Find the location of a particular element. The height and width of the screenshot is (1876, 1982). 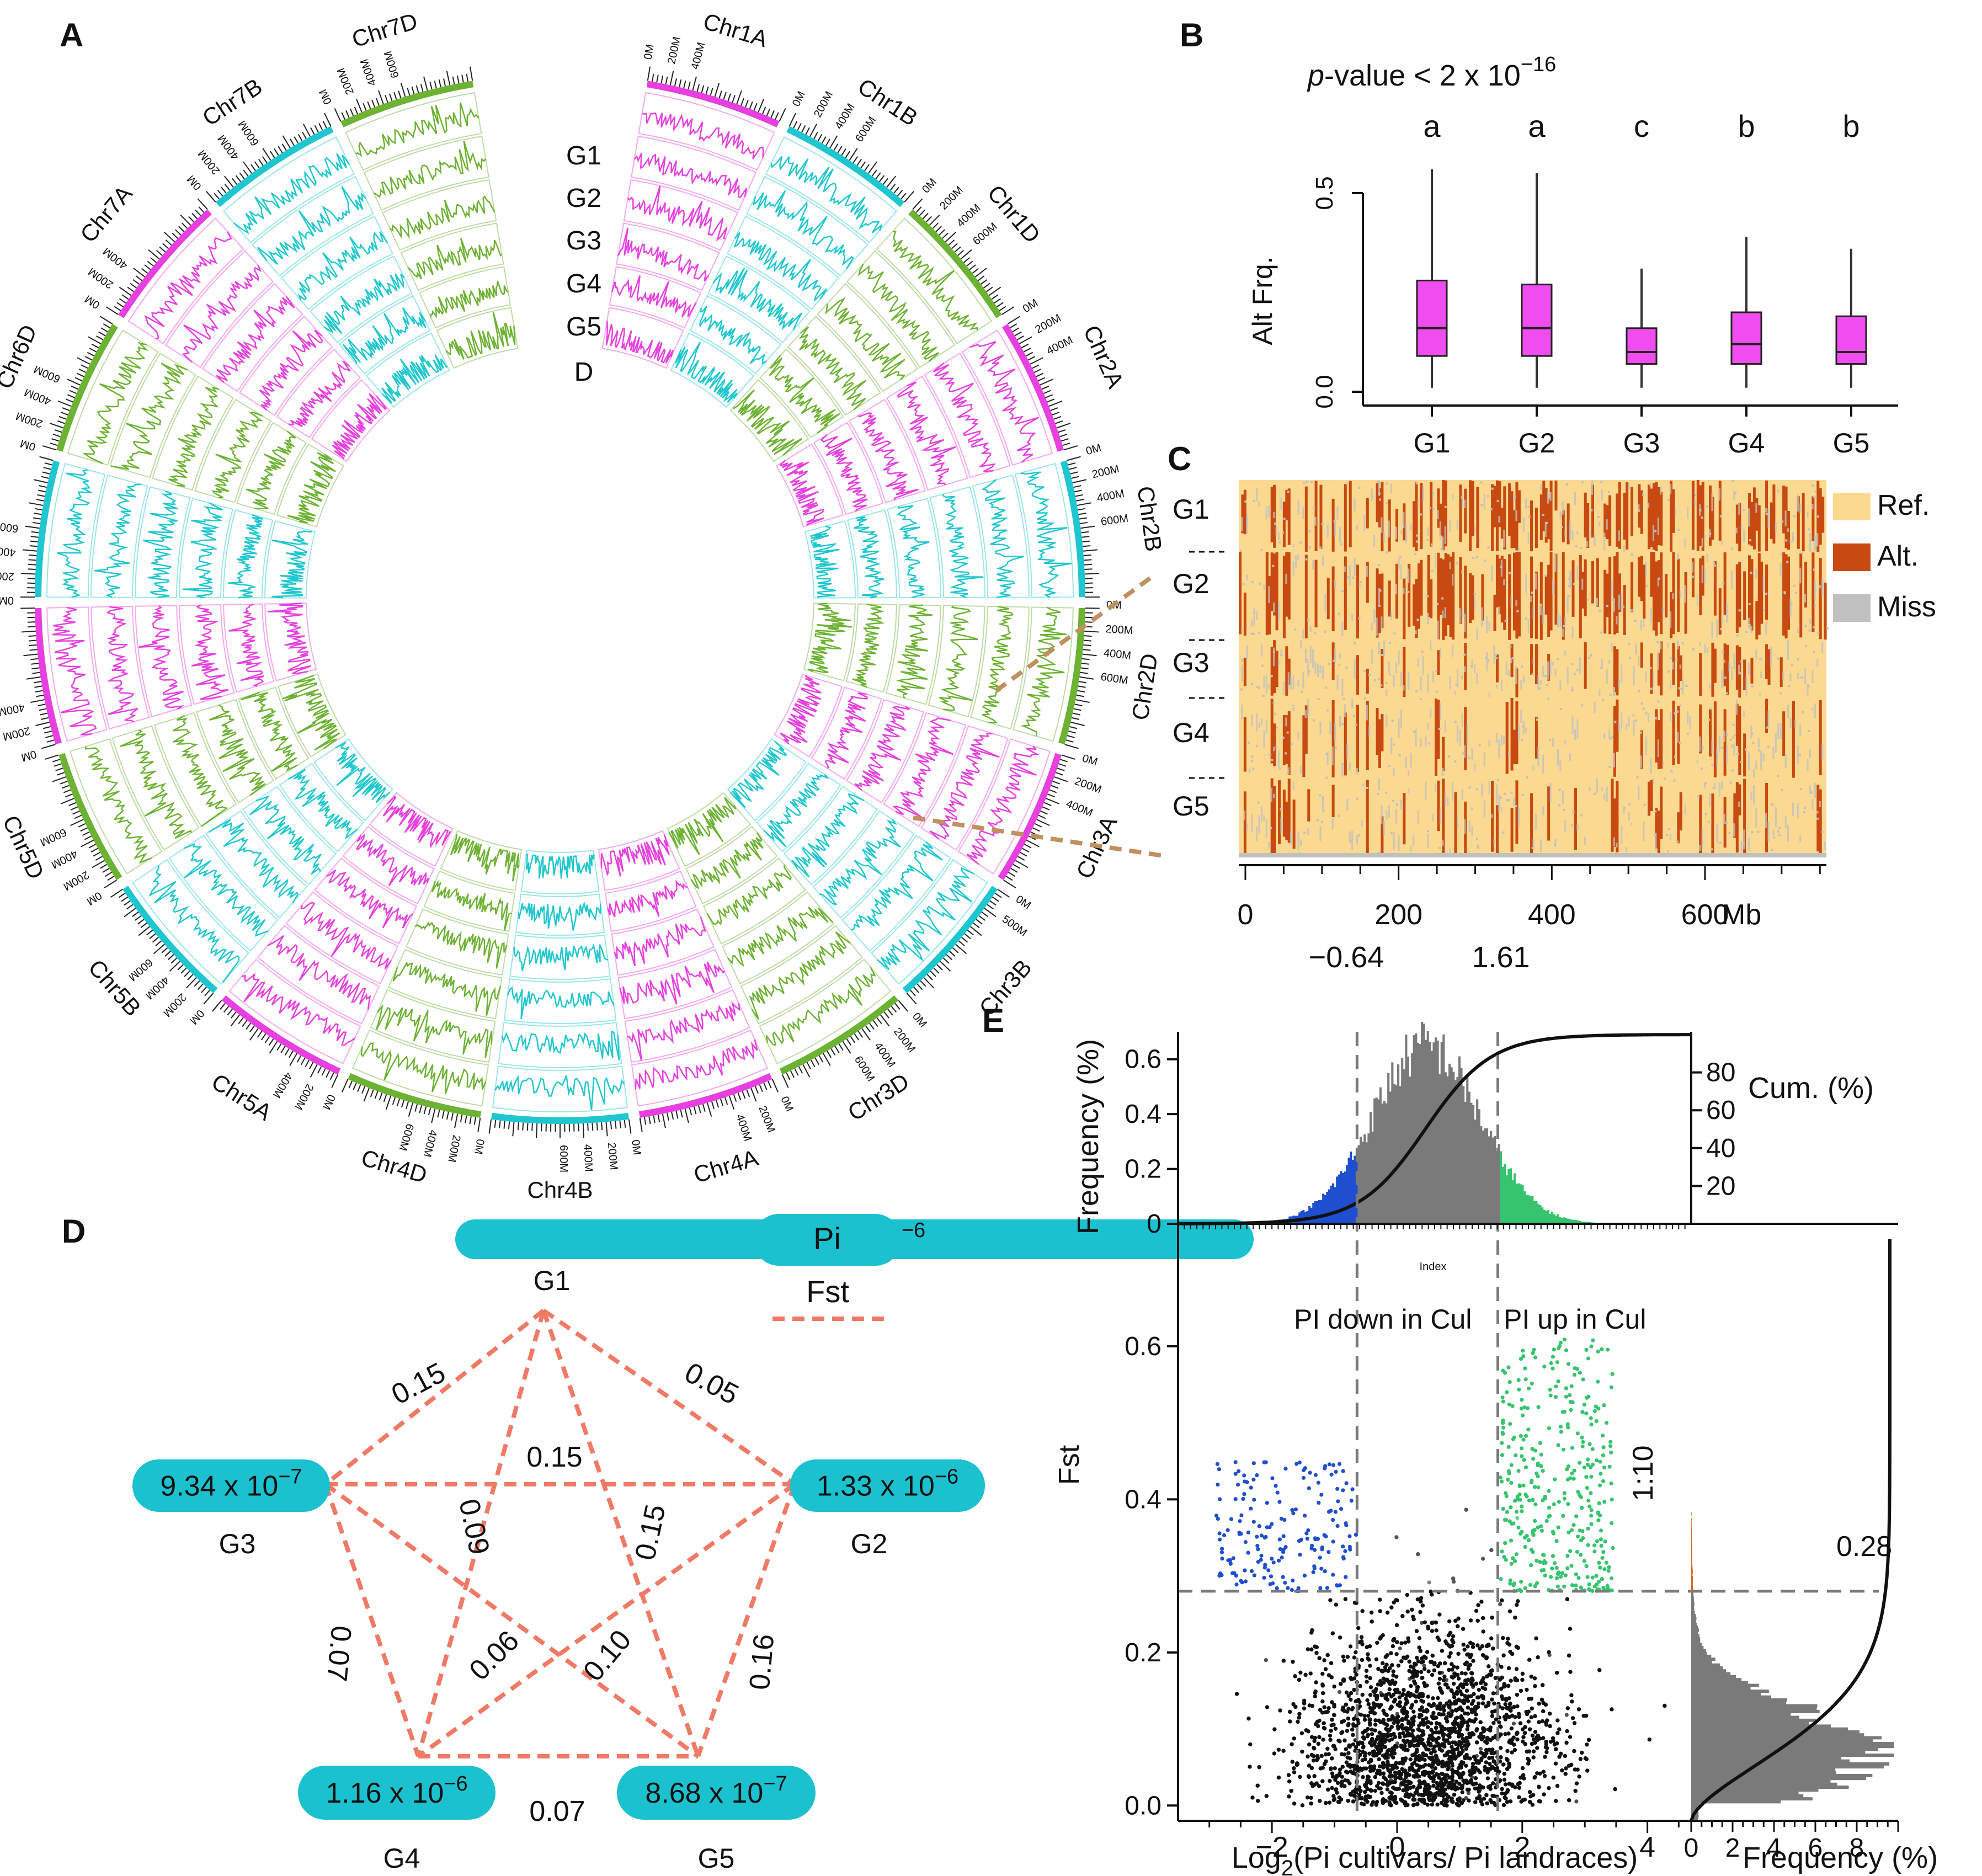

legend-swatch is located at coordinates (1852, 506).